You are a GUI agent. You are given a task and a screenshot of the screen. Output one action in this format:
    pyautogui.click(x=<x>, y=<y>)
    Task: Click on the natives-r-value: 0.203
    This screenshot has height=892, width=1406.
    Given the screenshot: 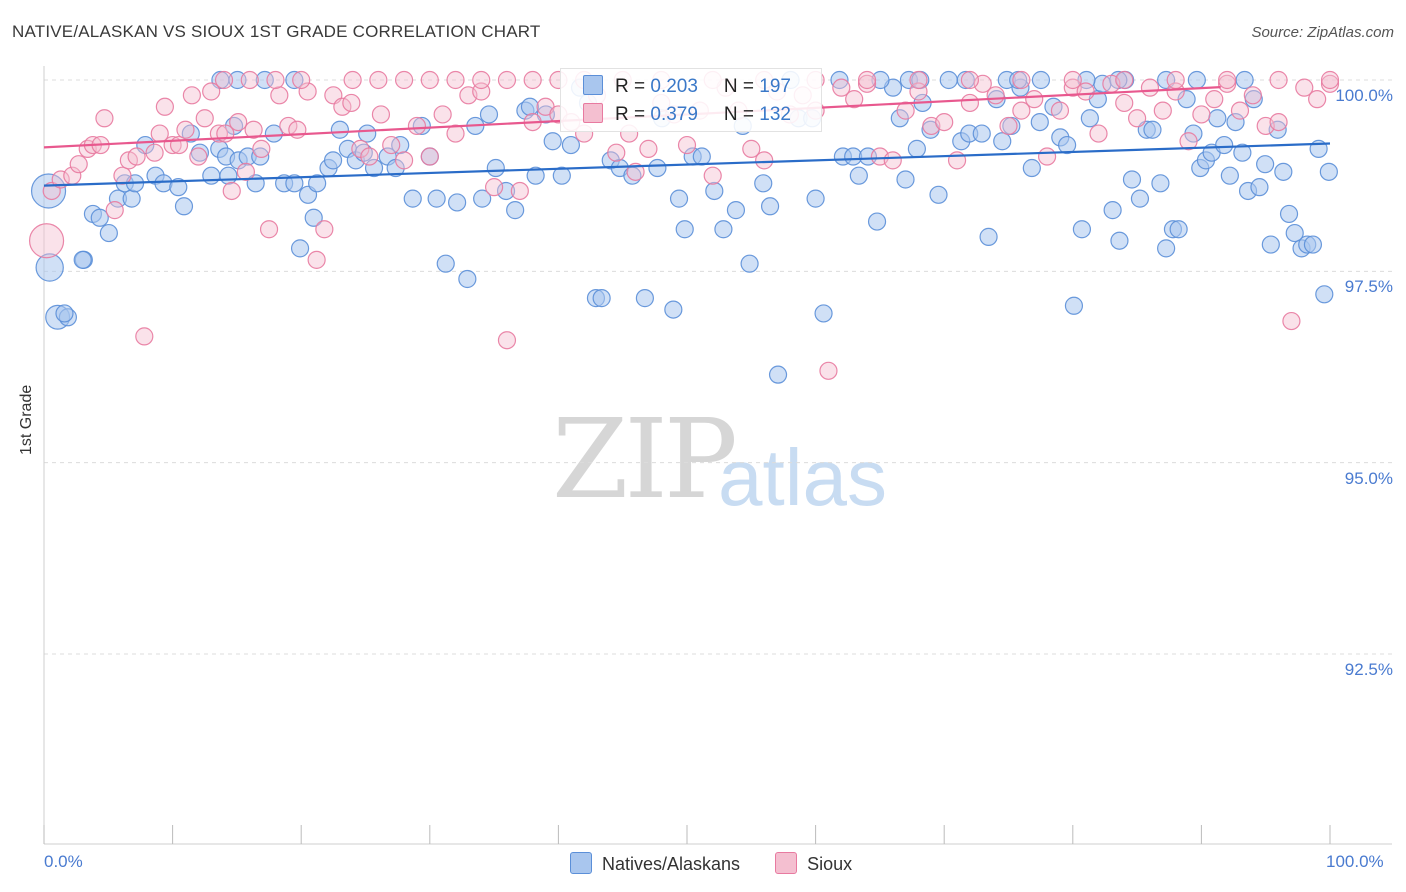 What is the action you would take?
    pyautogui.click(x=674, y=86)
    